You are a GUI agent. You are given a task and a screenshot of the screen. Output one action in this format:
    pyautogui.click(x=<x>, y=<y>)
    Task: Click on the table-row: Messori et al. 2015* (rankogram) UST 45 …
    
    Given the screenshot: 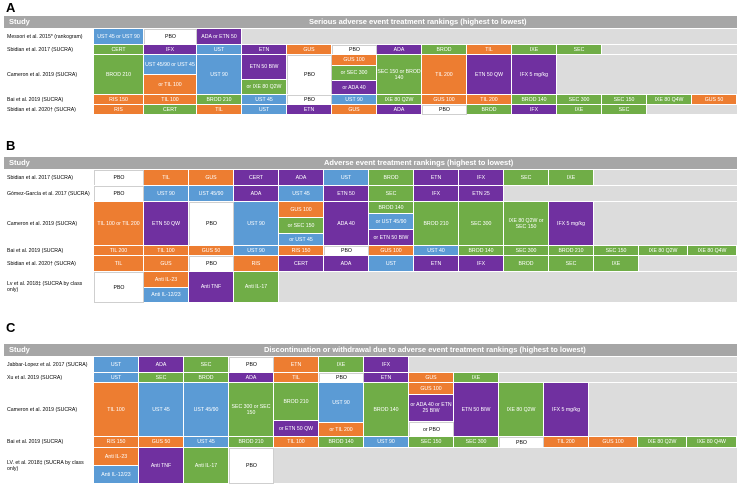 What is the action you would take?
    pyautogui.click(x=370, y=36)
    